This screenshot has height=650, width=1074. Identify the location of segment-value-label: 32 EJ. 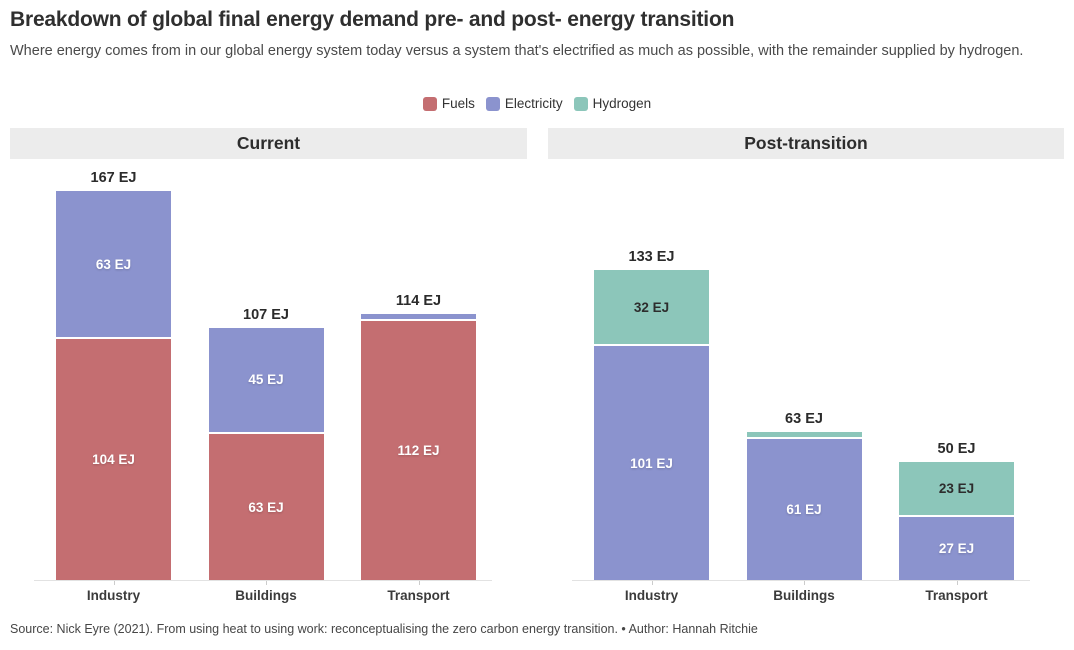
(651, 307).